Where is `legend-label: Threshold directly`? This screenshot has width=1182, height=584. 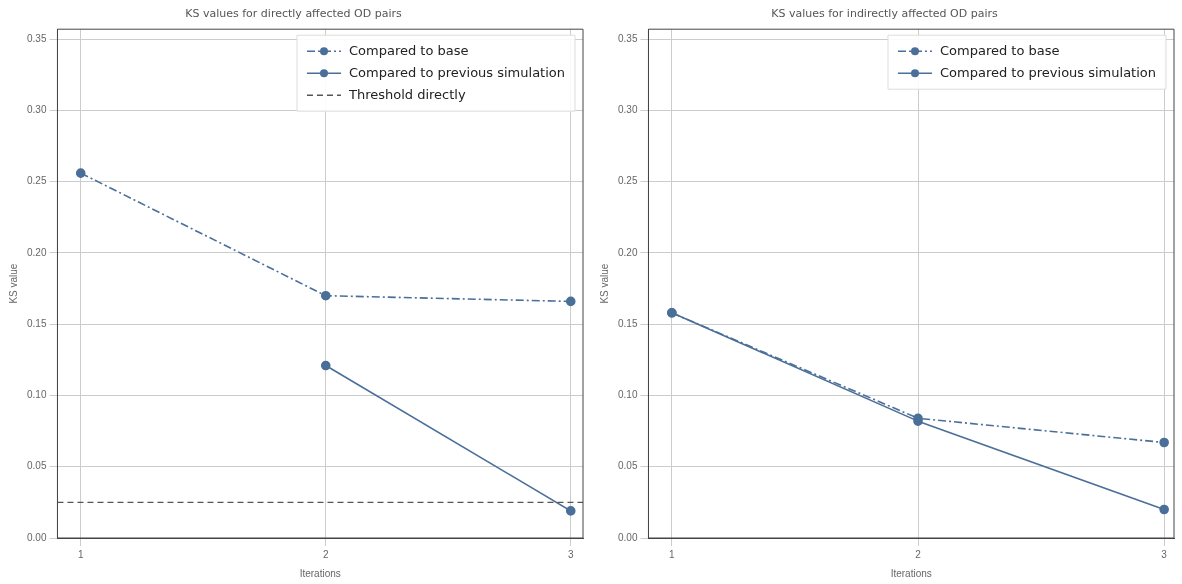 legend-label: Threshold directly is located at coordinates (406, 94).